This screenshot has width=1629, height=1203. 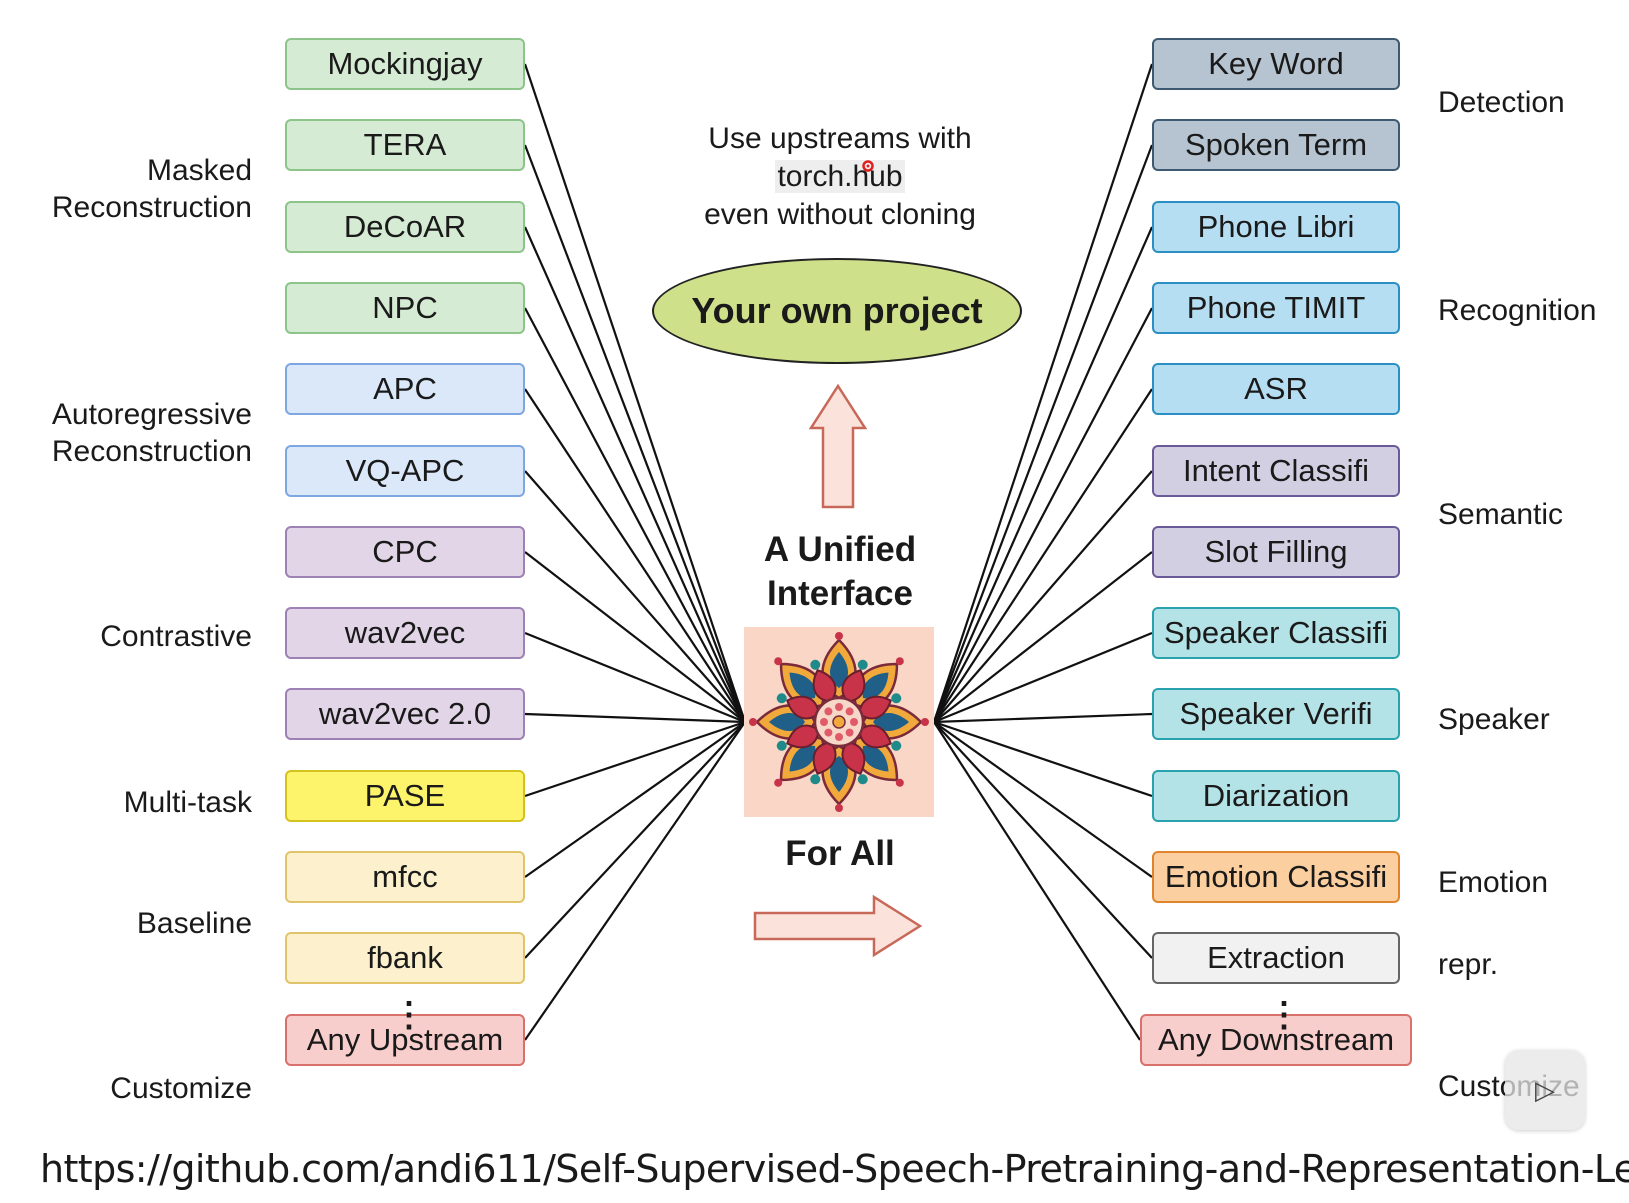 What do you see at coordinates (838, 446) in the screenshot?
I see `up-arrow-icon` at bounding box center [838, 446].